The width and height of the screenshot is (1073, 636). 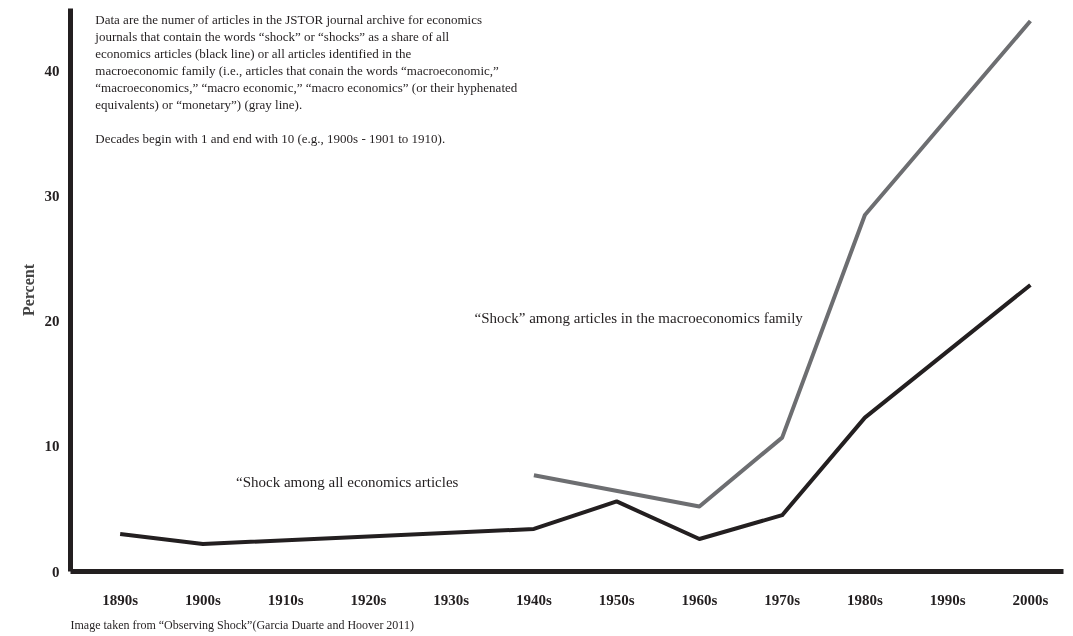 I want to click on x-tick-label: 1990s, so click(x=947, y=599).